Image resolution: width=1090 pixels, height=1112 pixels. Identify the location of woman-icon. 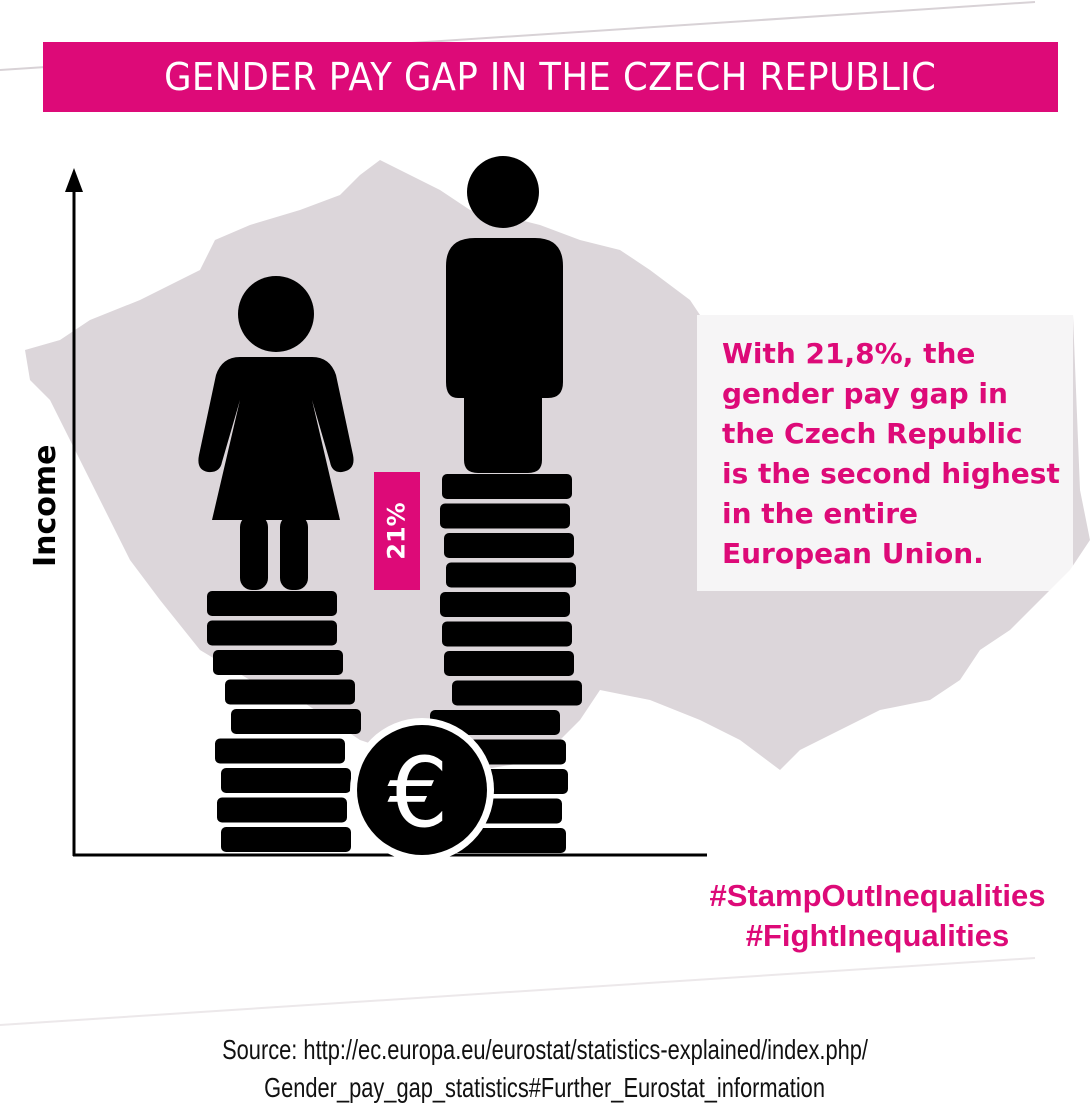
(276, 433).